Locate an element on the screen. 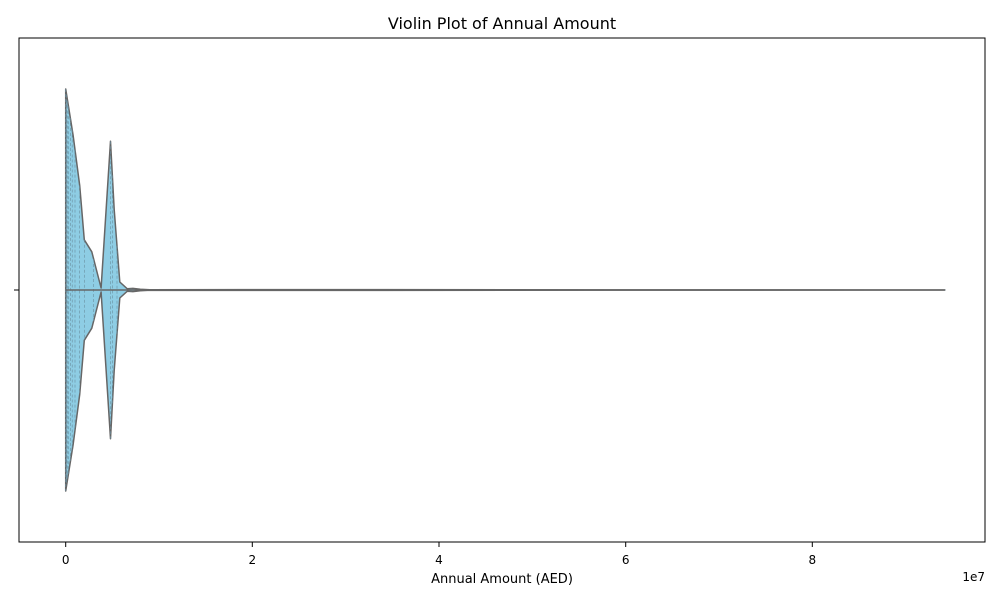  x-axis-label: Annual Amount (AED) is located at coordinates (502, 579).